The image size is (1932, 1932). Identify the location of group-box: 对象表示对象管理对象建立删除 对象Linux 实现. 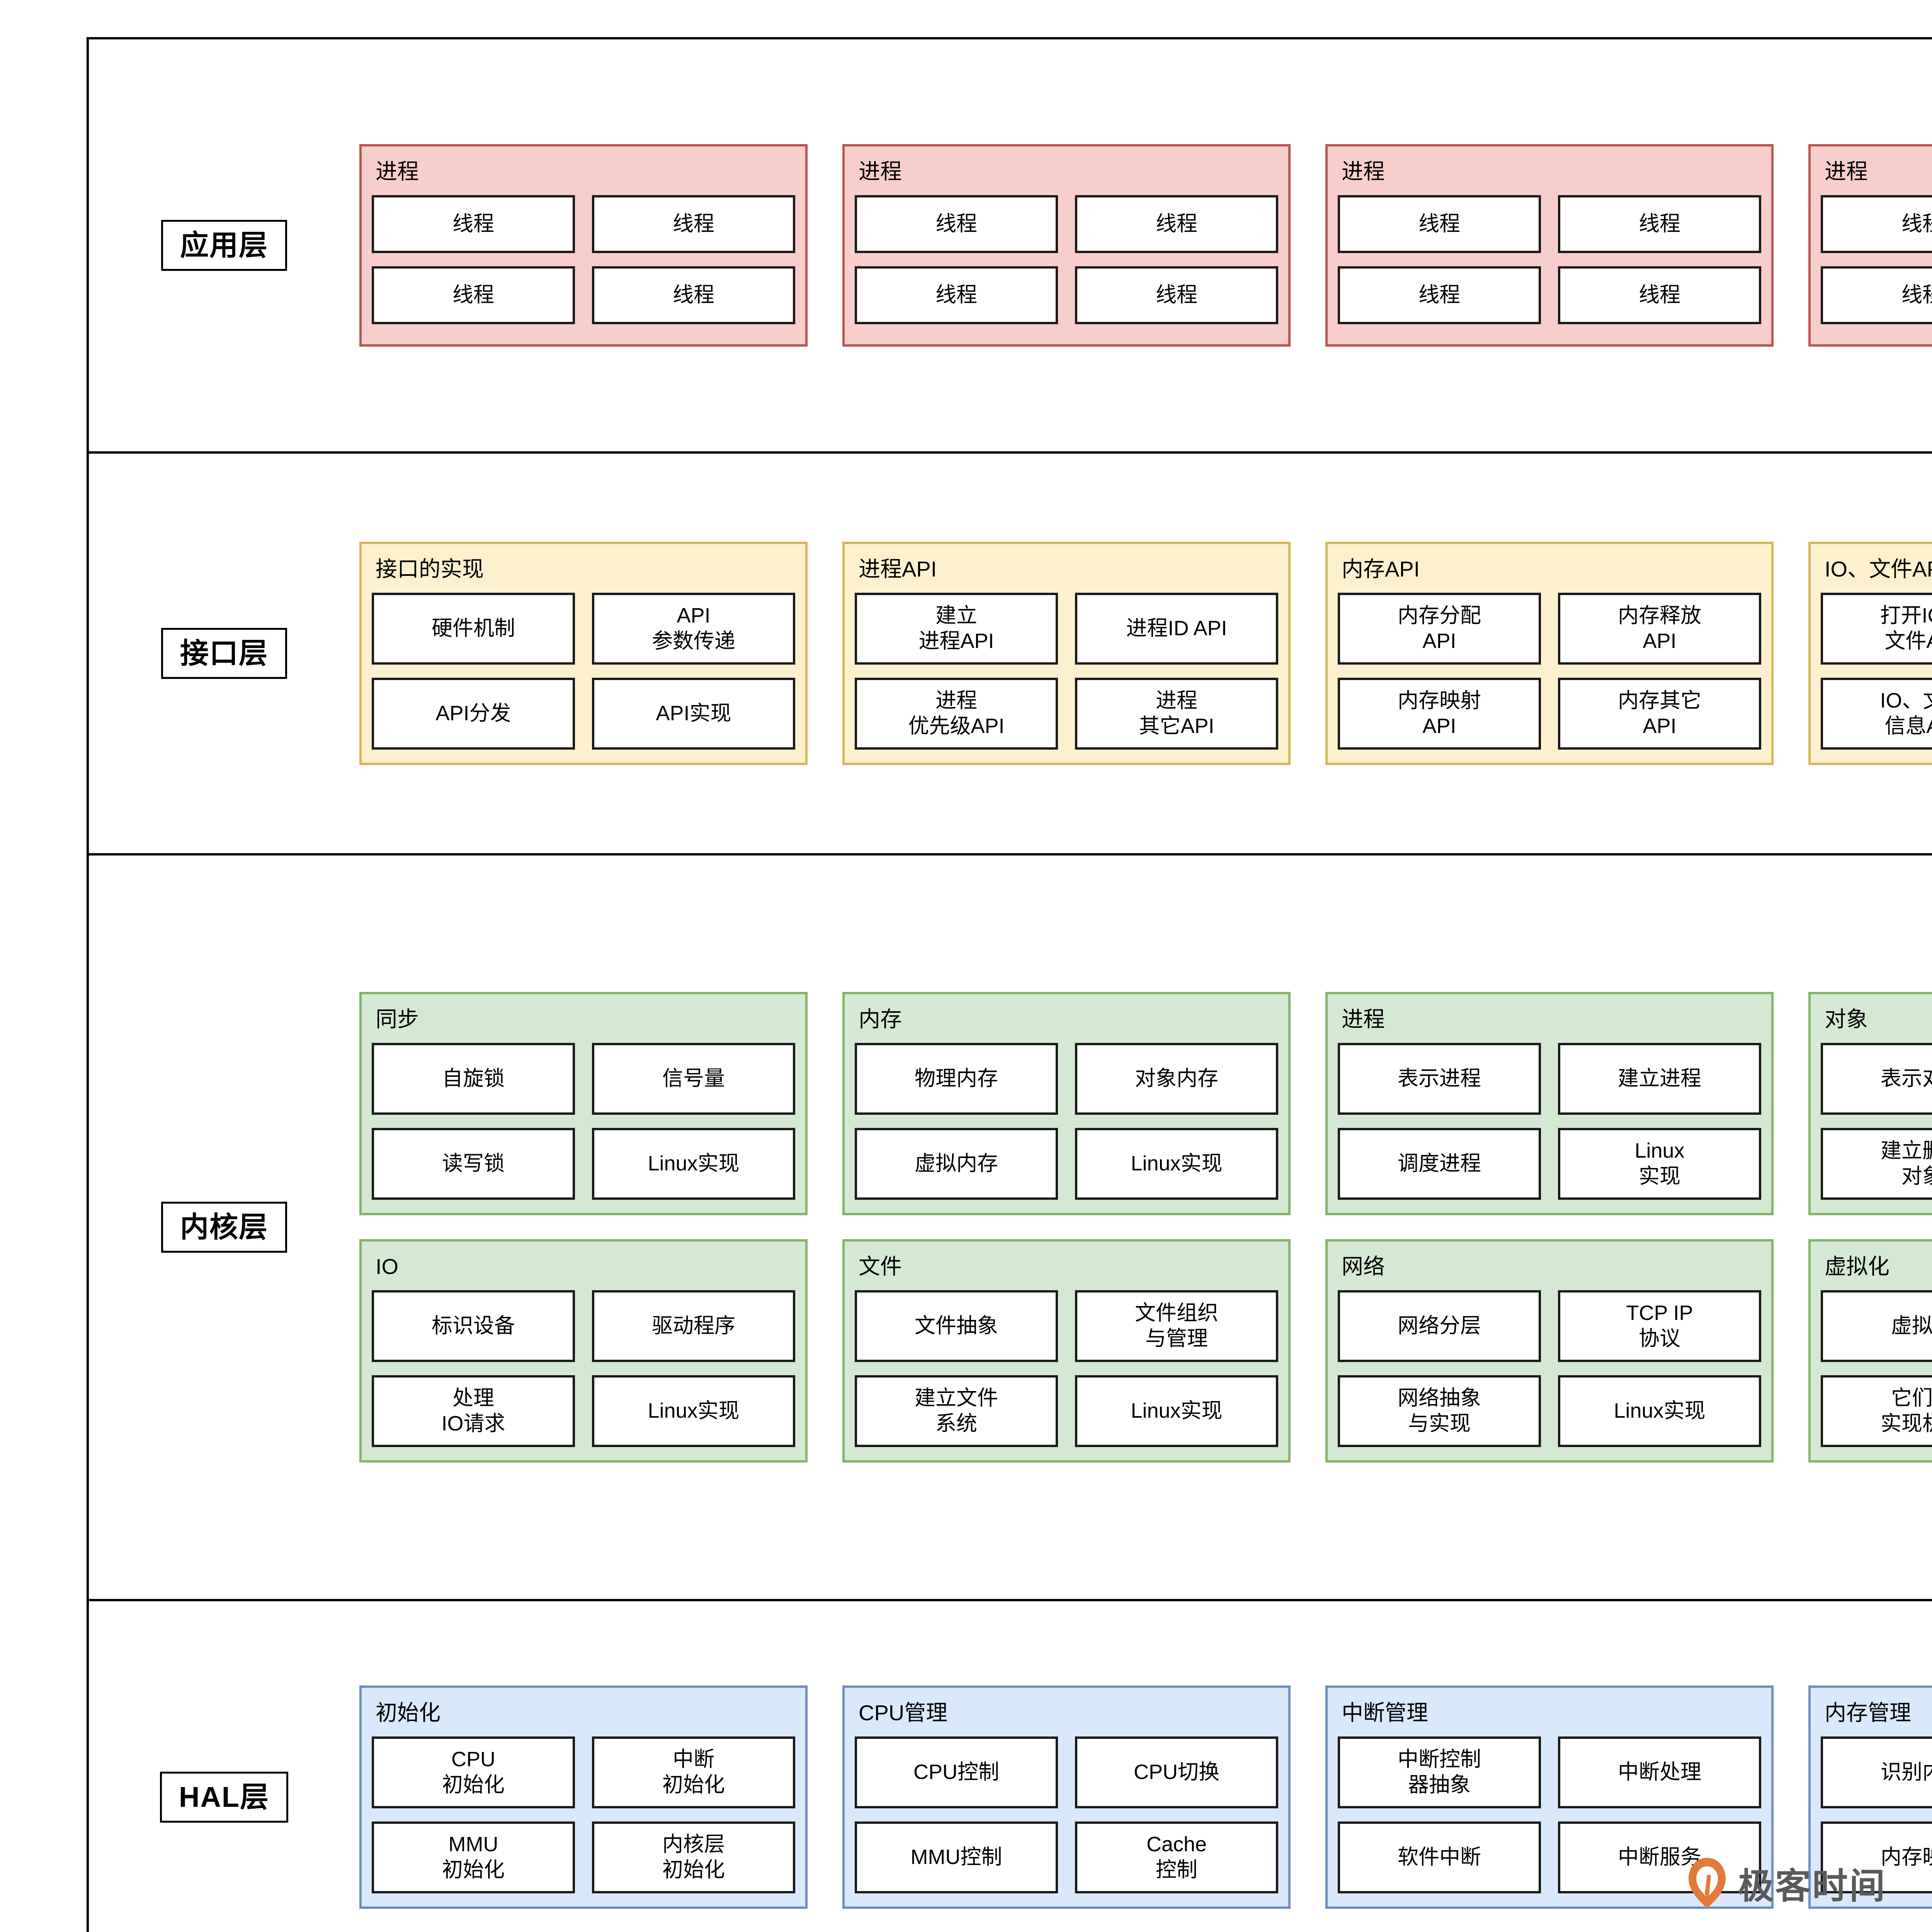
(1870, 1104).